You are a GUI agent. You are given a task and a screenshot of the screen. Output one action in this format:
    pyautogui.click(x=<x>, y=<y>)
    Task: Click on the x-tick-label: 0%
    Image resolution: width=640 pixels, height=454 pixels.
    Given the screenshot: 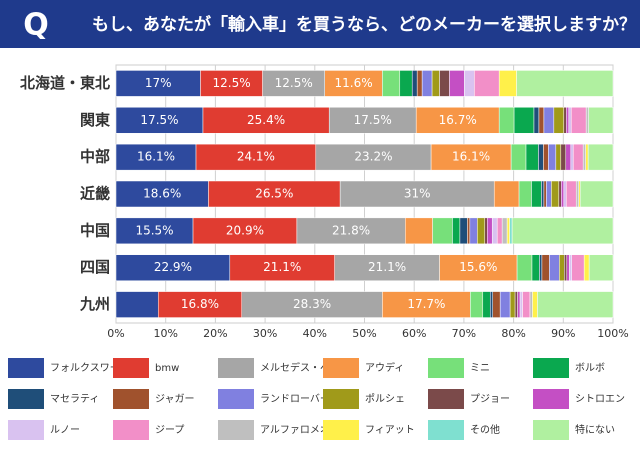 What is the action you would take?
    pyautogui.click(x=115, y=333)
    